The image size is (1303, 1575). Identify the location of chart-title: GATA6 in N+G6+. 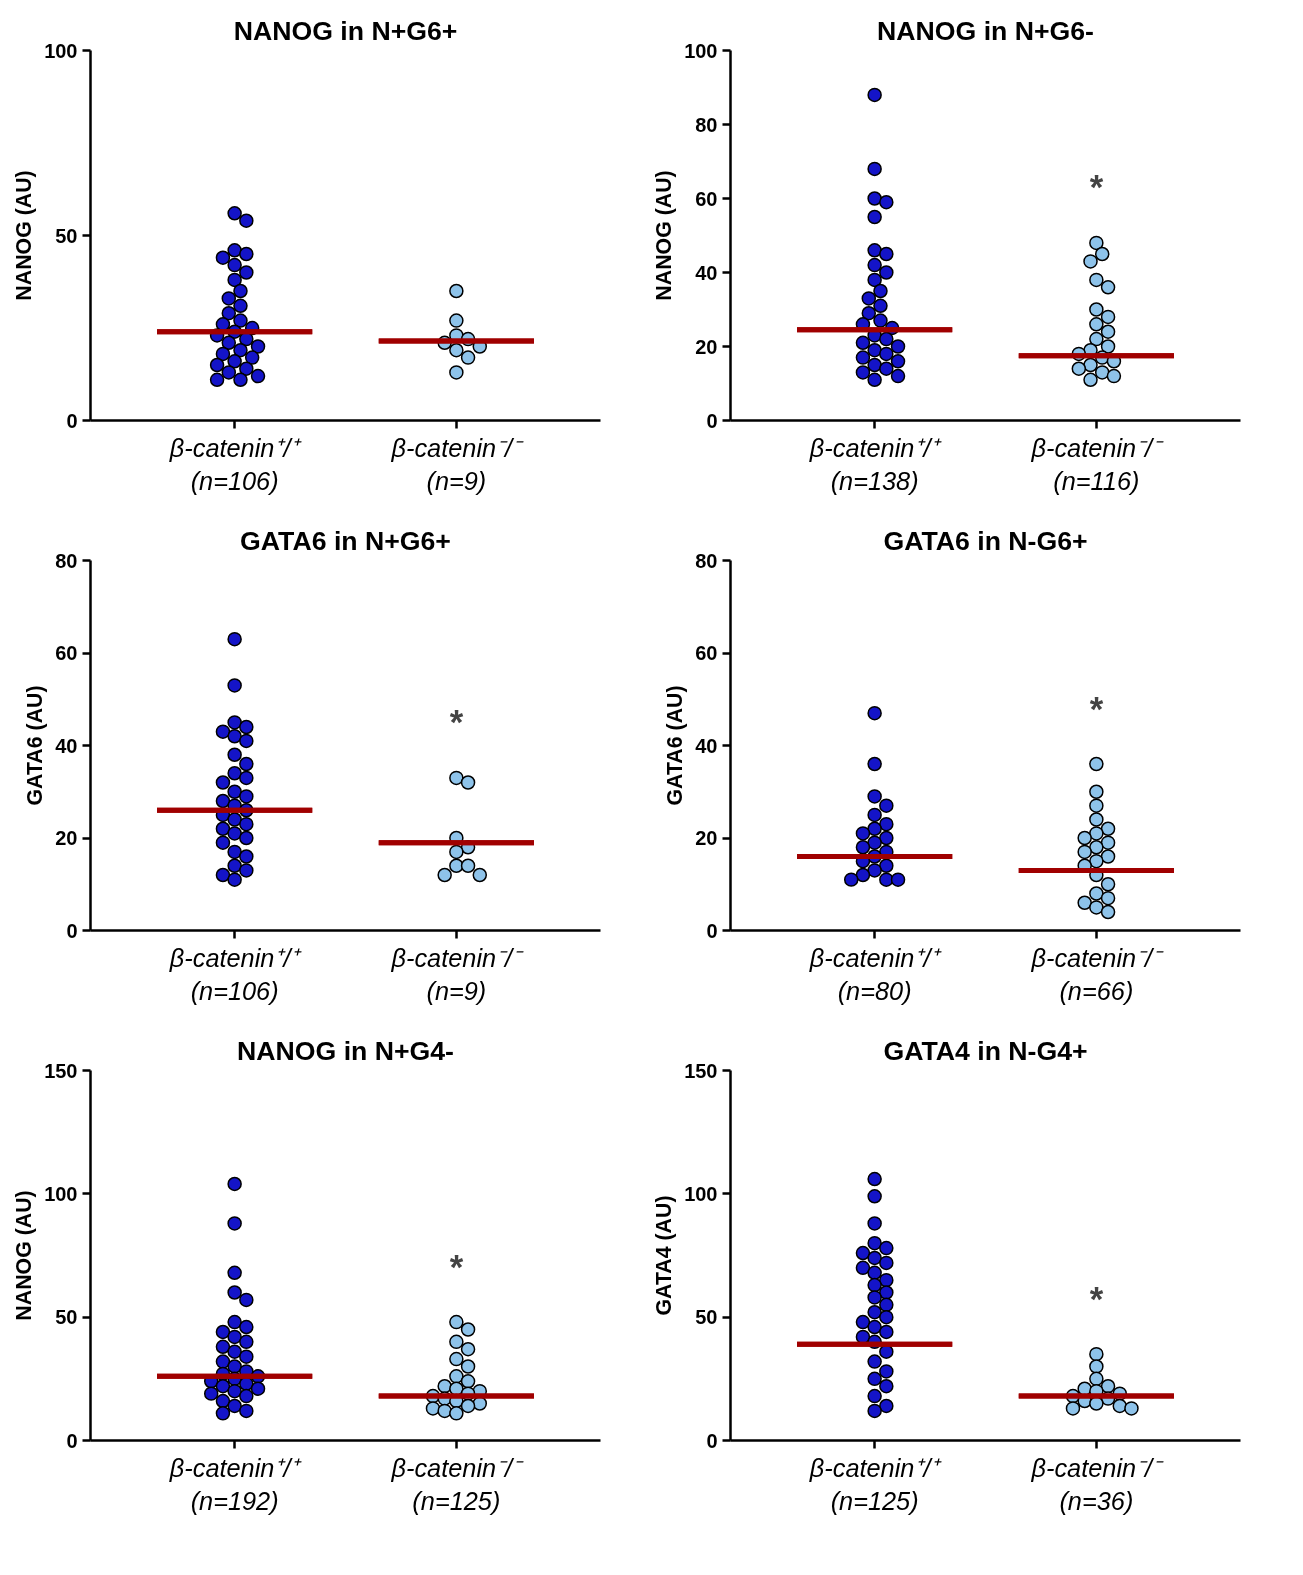
(345, 540).